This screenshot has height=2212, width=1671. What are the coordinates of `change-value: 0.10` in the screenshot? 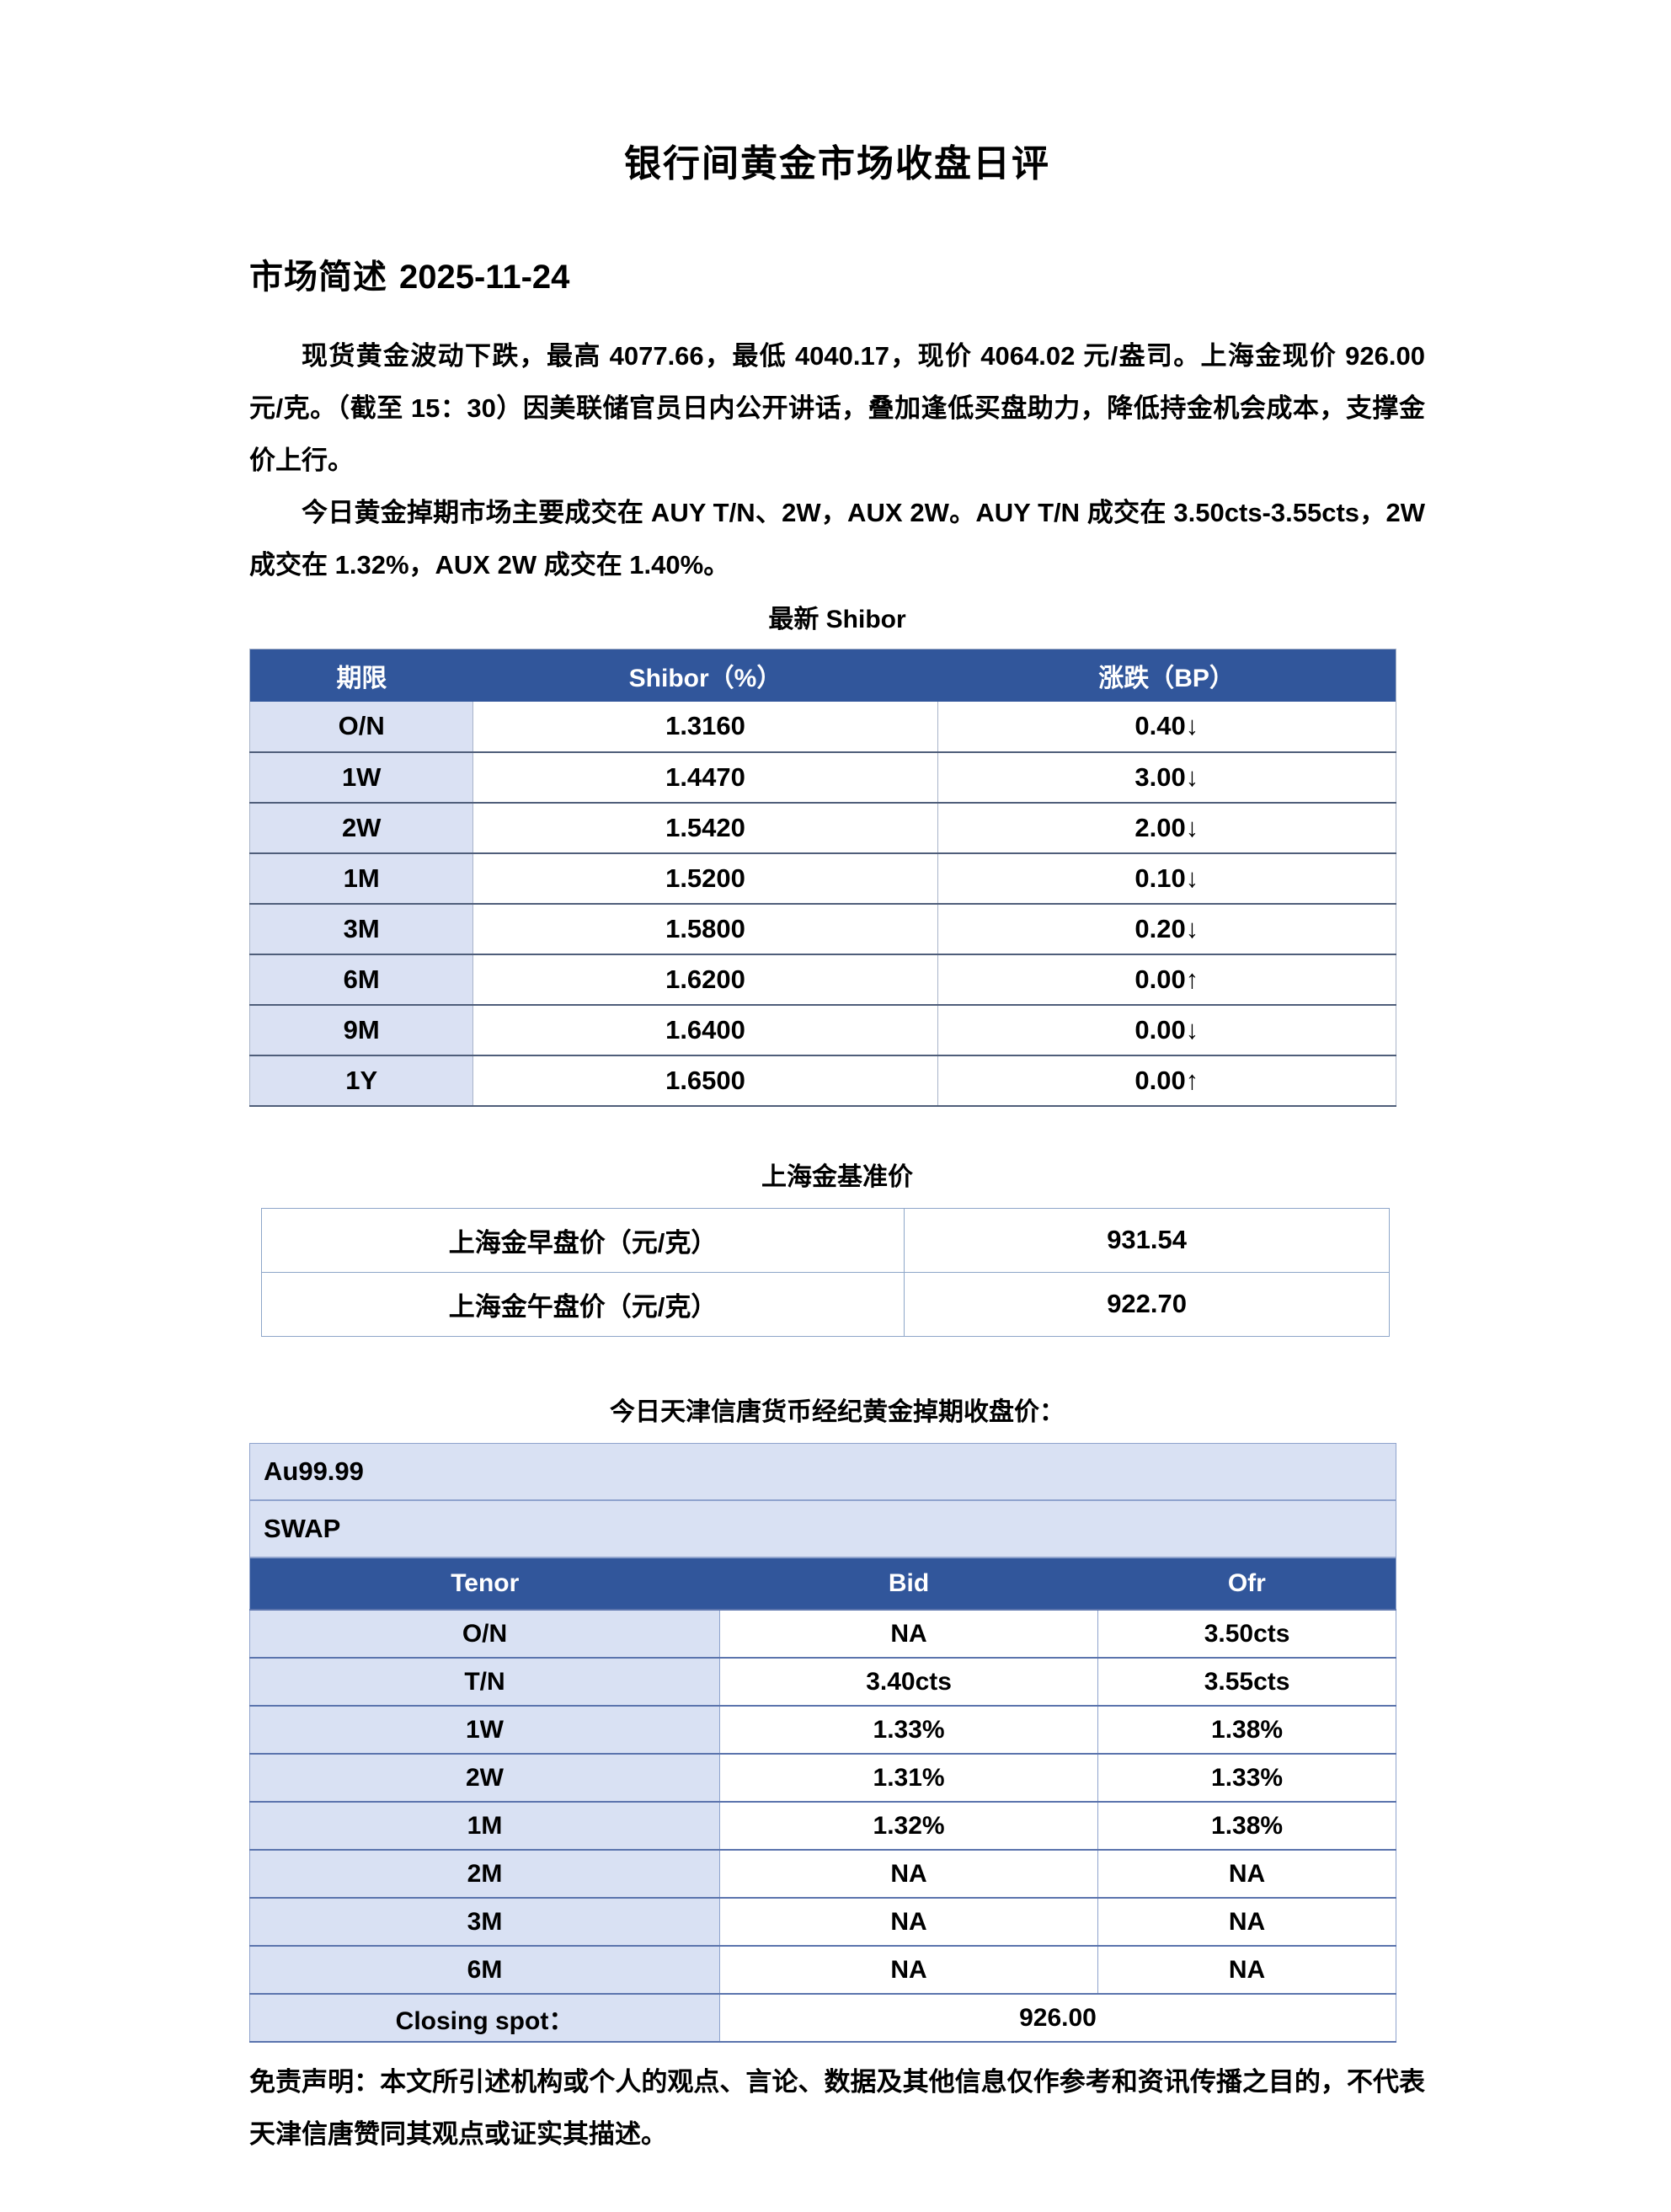 It's located at (1160, 878).